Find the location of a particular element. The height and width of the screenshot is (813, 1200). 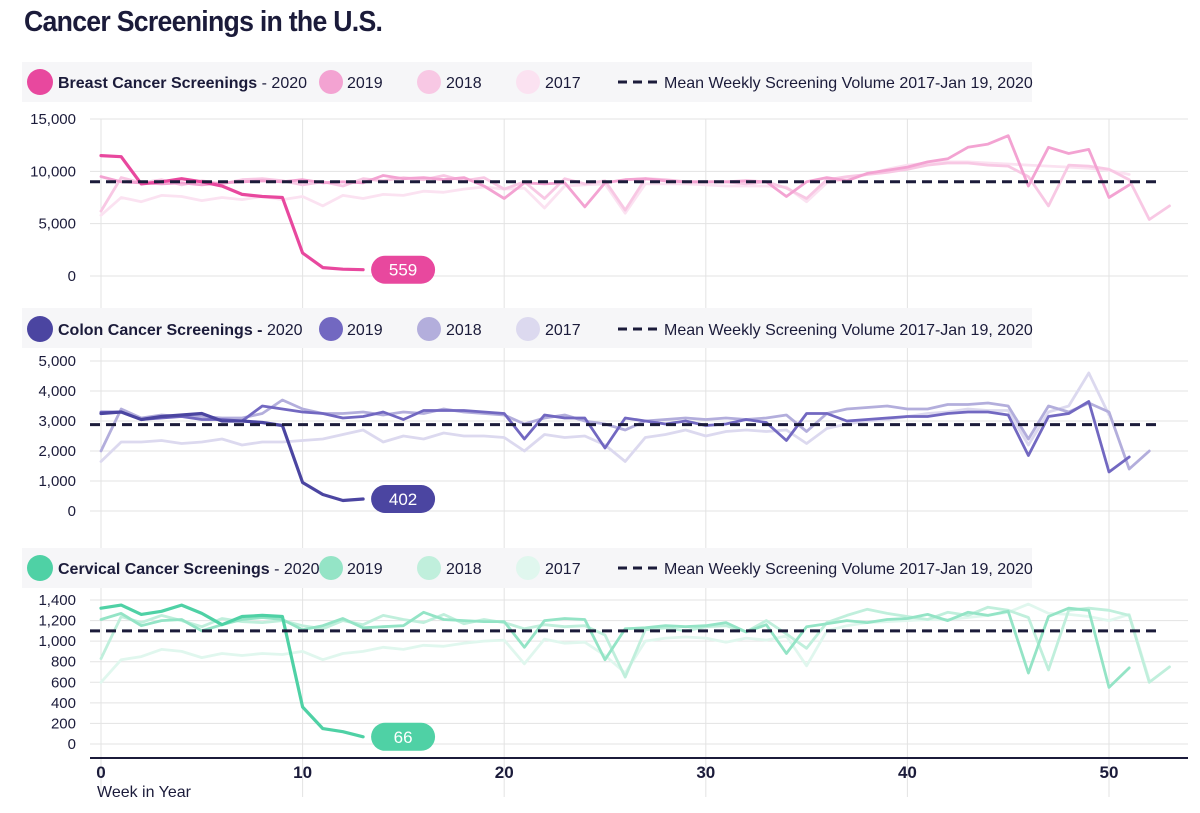

x-tick-label: 30 is located at coordinates (705, 772).